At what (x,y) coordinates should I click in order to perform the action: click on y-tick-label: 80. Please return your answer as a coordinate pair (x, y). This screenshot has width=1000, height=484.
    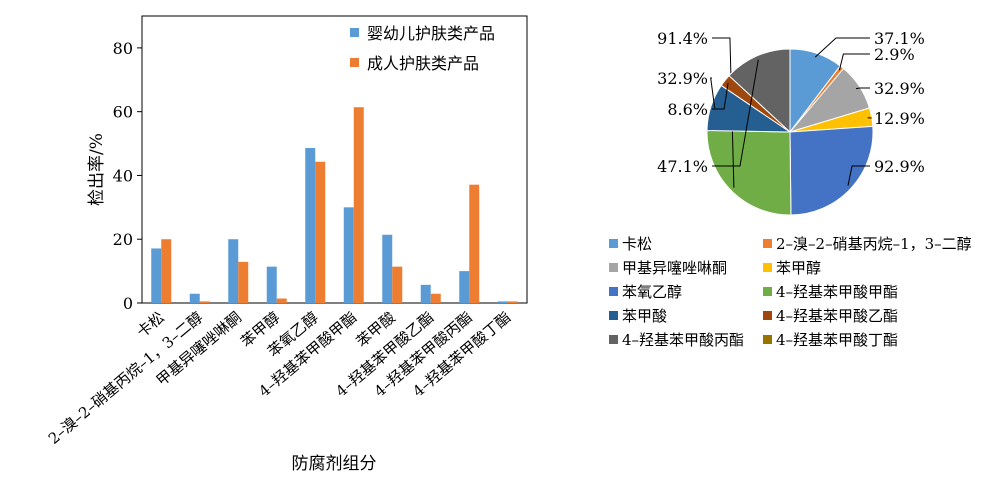
    Looking at the image, I should click on (123, 48).